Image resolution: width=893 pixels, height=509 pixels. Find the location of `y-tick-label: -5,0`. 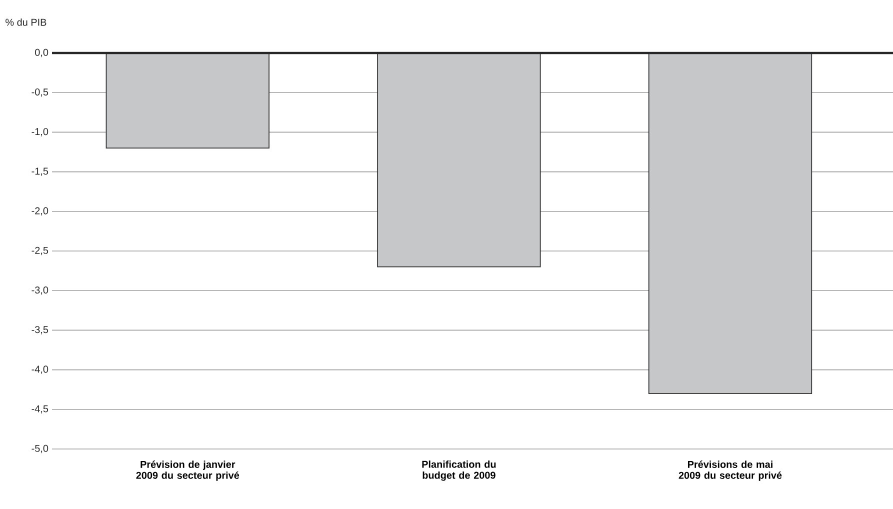

y-tick-label: -5,0 is located at coordinates (40, 449).